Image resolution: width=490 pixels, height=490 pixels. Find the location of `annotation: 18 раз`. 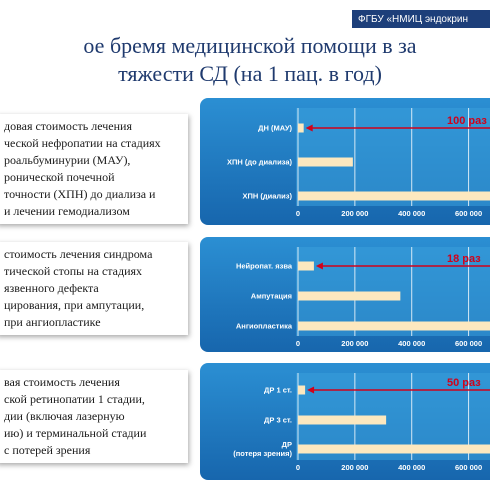

annotation: 18 раз is located at coordinates (464, 259).